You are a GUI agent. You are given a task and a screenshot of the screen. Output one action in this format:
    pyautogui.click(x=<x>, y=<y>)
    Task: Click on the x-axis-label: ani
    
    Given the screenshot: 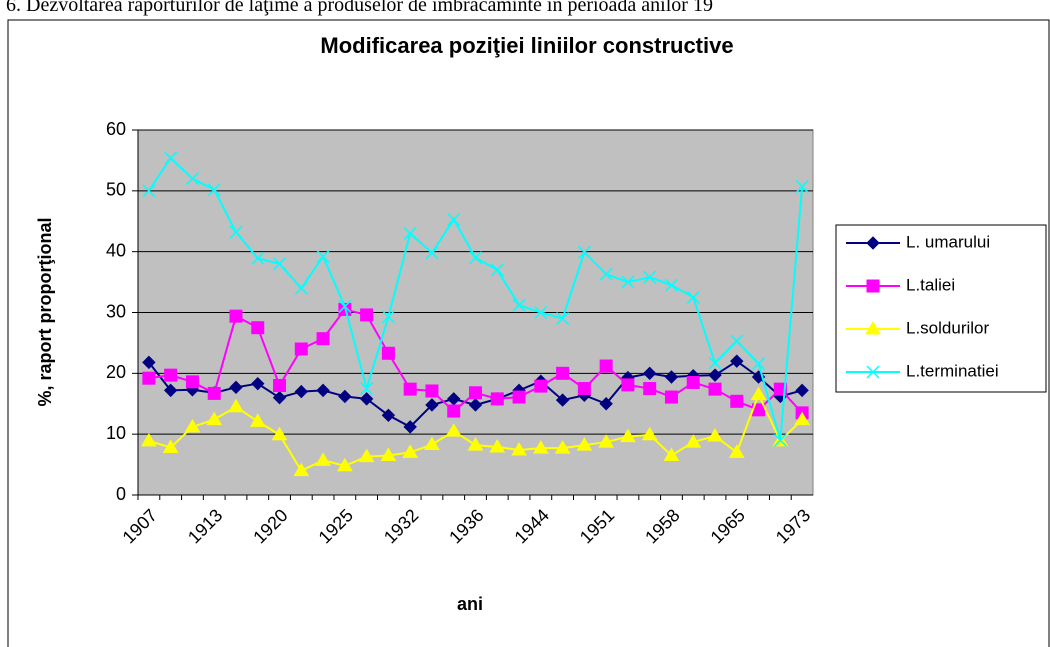 What is the action you would take?
    pyautogui.click(x=470, y=604)
    